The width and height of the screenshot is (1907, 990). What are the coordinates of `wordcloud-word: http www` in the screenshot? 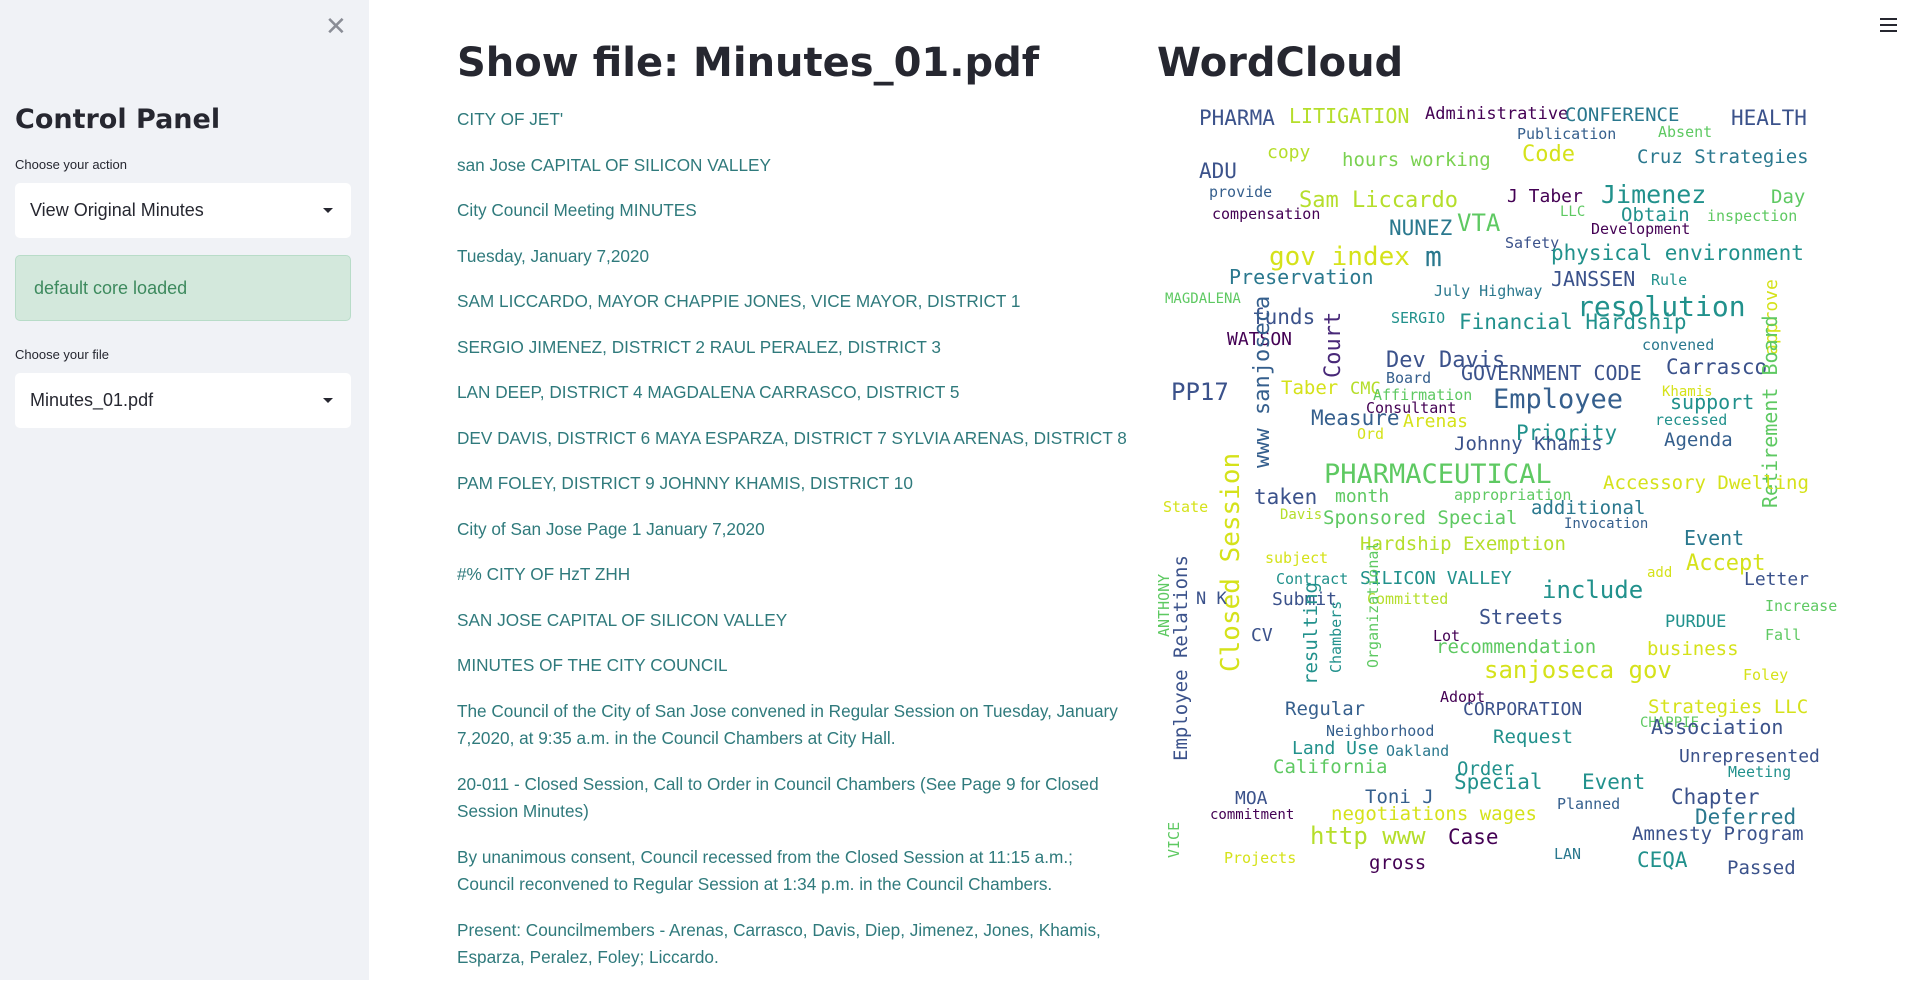 It's located at (1368, 836).